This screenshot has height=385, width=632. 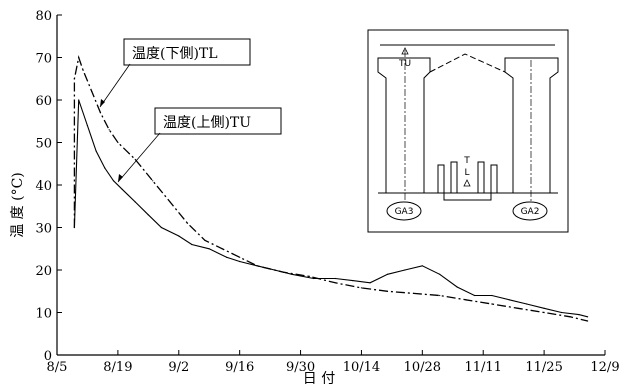 I want to click on y-tick-label: 40, so click(x=43, y=186).